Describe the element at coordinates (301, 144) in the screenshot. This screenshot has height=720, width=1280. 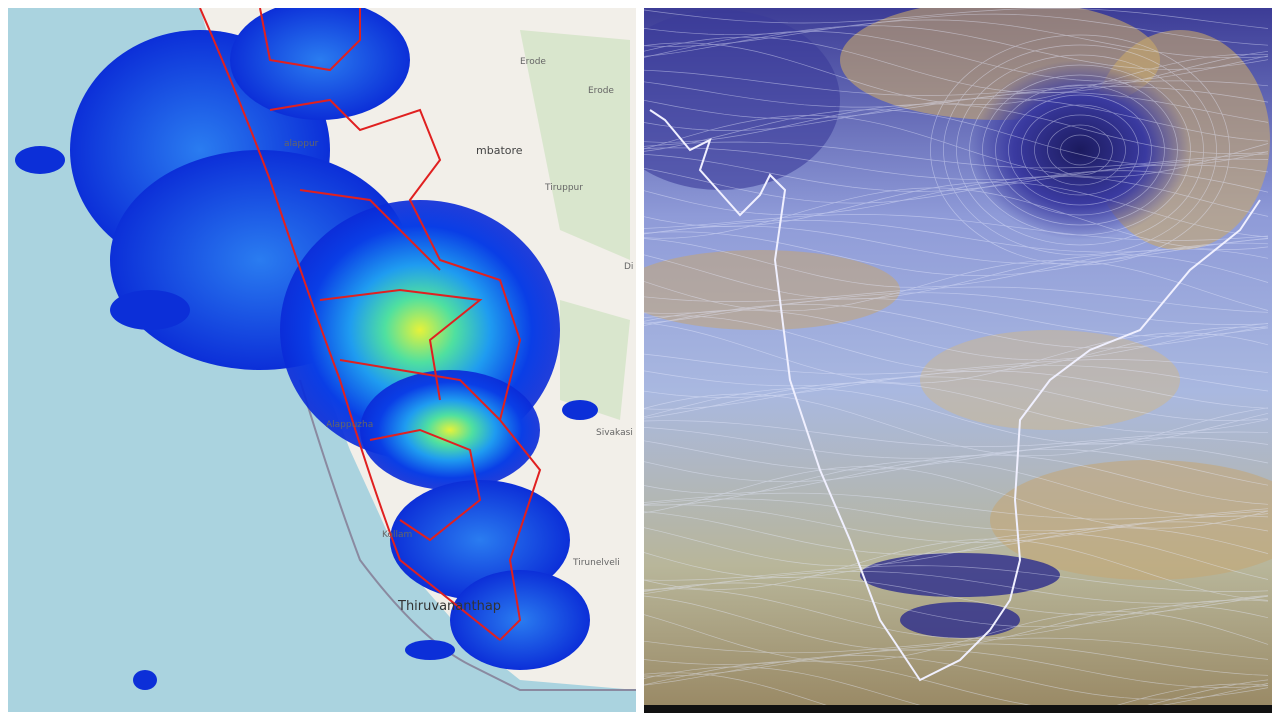
I see `place-label: alappur` at that location.